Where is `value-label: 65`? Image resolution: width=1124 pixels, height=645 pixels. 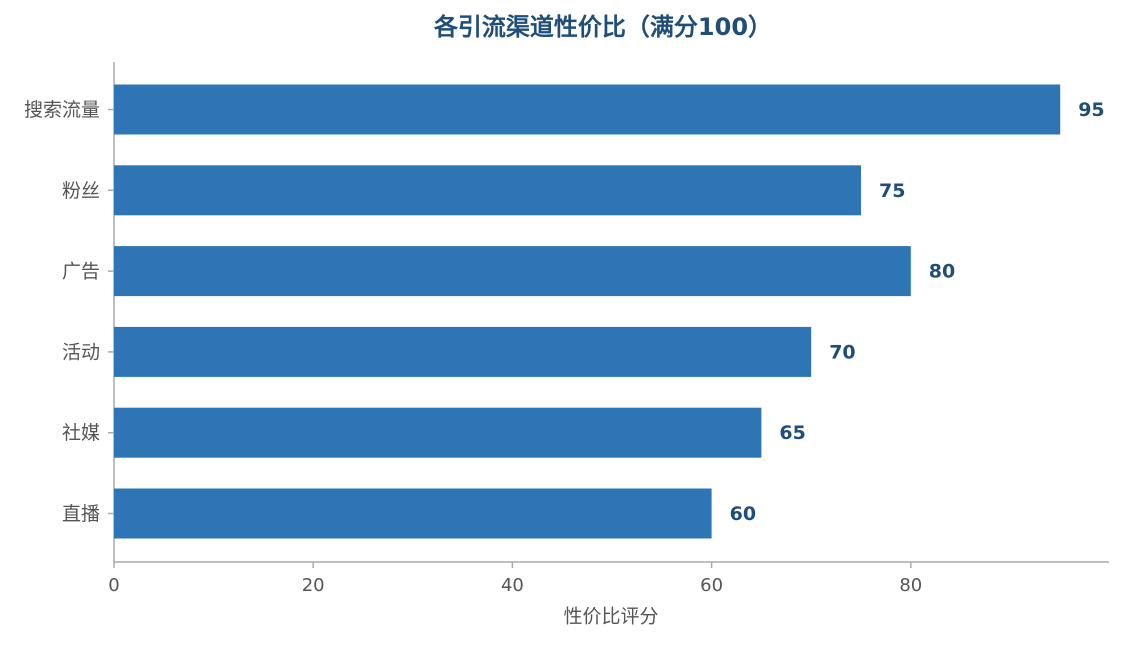 value-label: 65 is located at coordinates (792, 433).